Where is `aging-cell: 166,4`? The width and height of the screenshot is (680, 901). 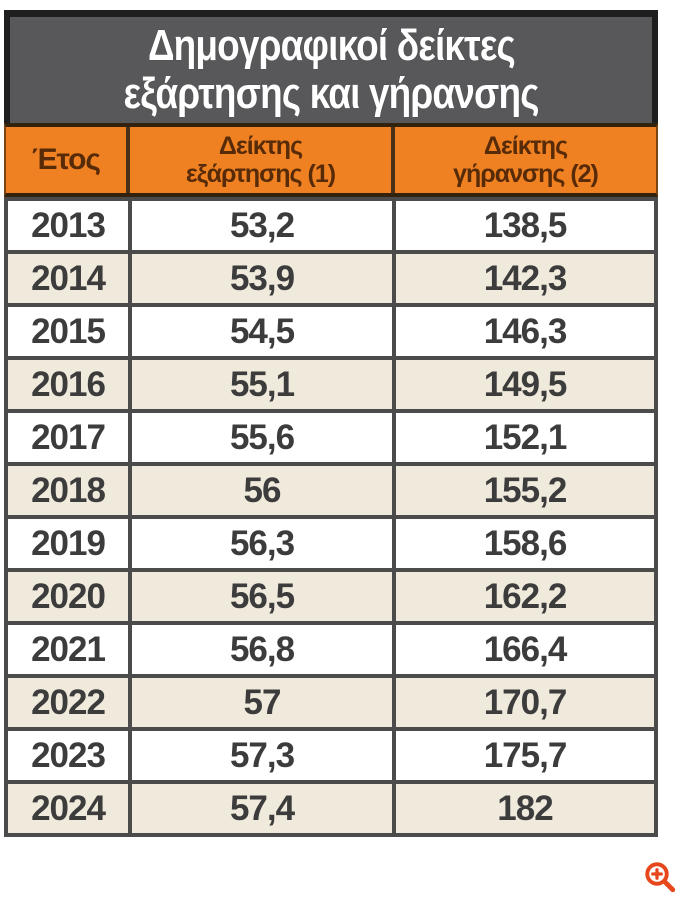
aging-cell: 166,4 is located at coordinates (525, 649).